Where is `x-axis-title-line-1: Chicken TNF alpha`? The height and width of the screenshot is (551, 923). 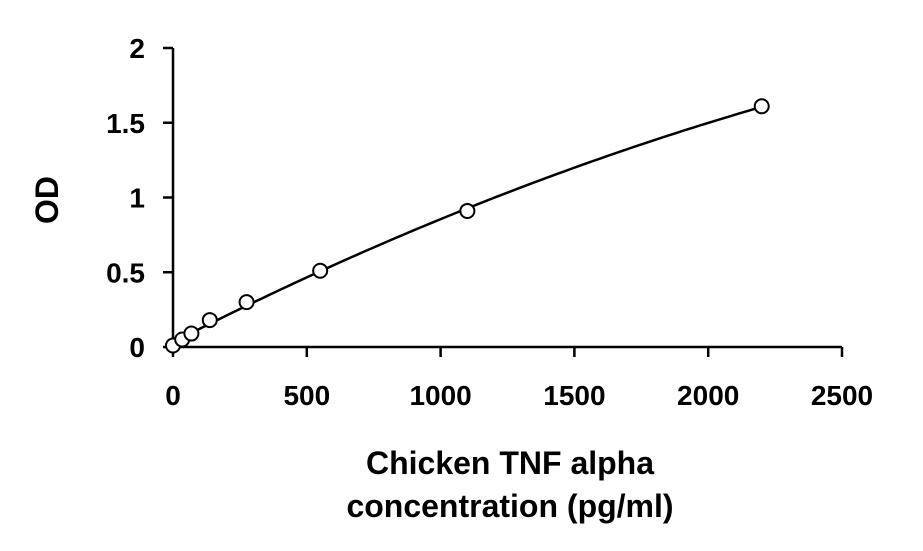
x-axis-title-line-1: Chicken TNF alpha is located at coordinates (510, 463).